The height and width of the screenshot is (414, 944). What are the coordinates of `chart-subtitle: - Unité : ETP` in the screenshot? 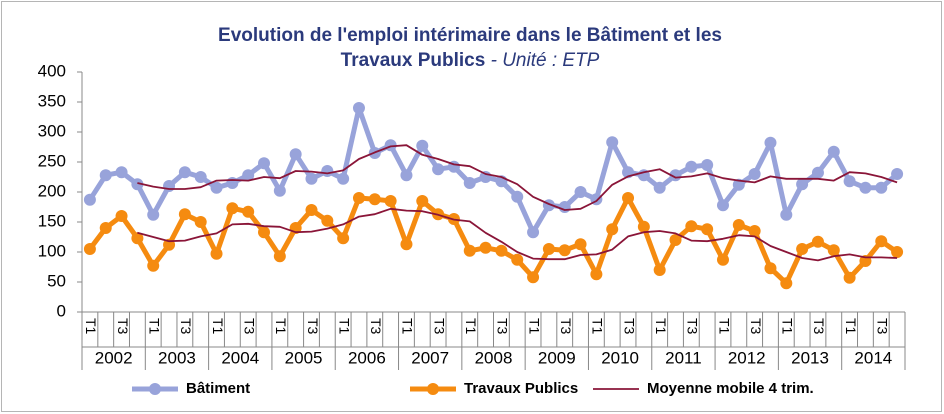 It's located at (542, 60).